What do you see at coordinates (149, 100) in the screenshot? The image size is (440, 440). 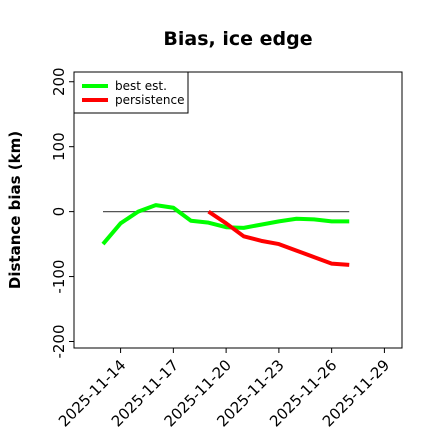 I see `legend-label: persistence` at bounding box center [149, 100].